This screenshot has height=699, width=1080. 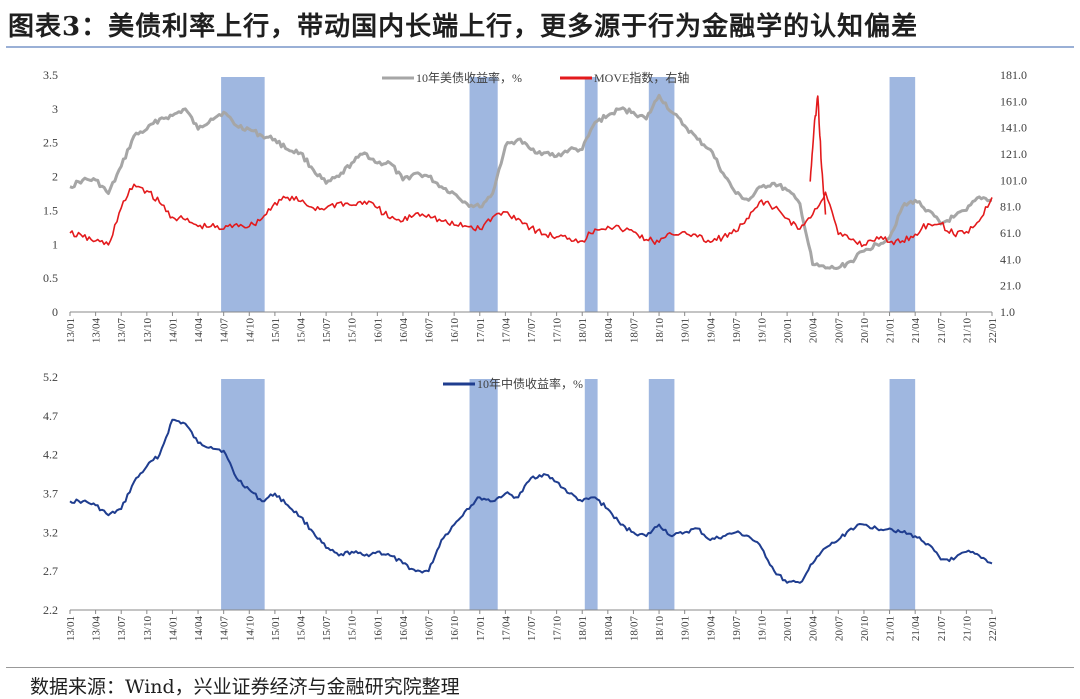 What do you see at coordinates (50, 416) in the screenshot?
I see `y-tick-label-left: 4.7` at bounding box center [50, 416].